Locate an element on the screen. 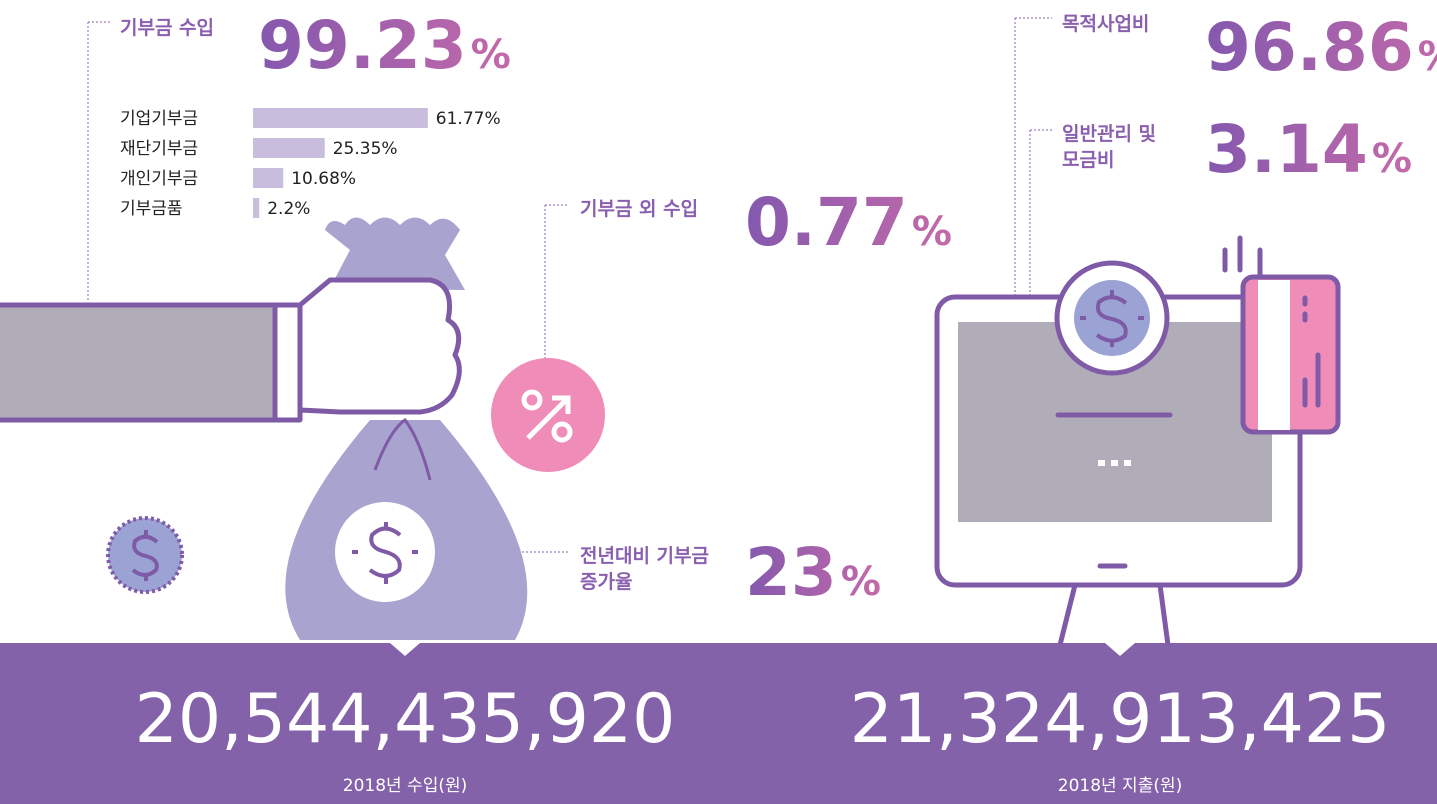 The width and height of the screenshot is (1437, 804). stat-number: 96.86 is located at coordinates (1309, 47).